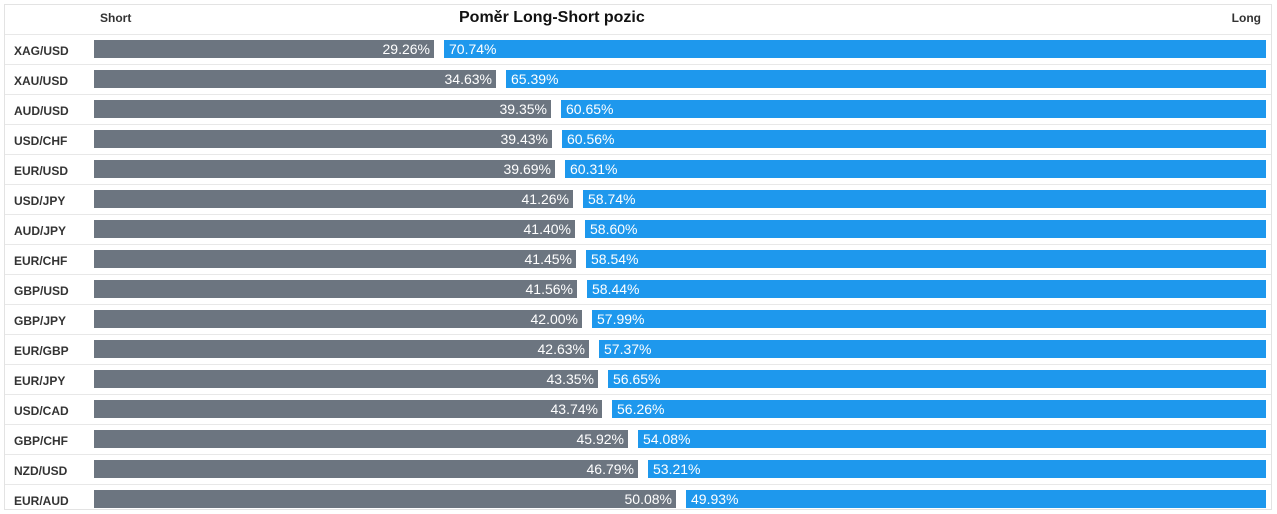 The image size is (1277, 514). Describe the element at coordinates (552, 17) in the screenshot. I see `chart-title: Poměr Long-Short pozic` at that location.